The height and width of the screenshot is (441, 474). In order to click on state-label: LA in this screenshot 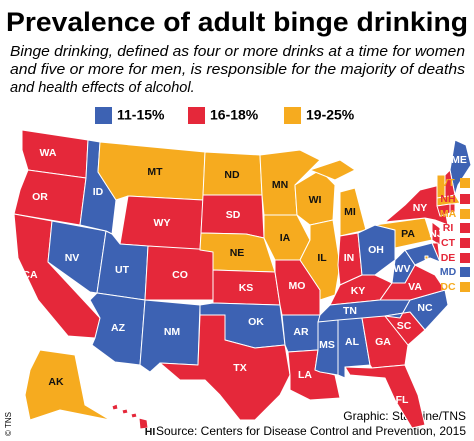, I will do `click(305, 375)`.